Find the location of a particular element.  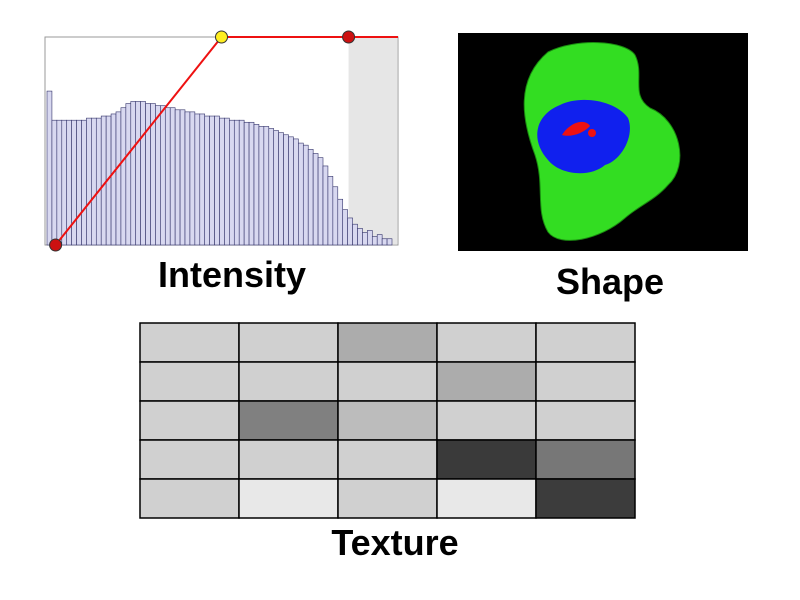

inner-shape is located at coordinates (583, 136).